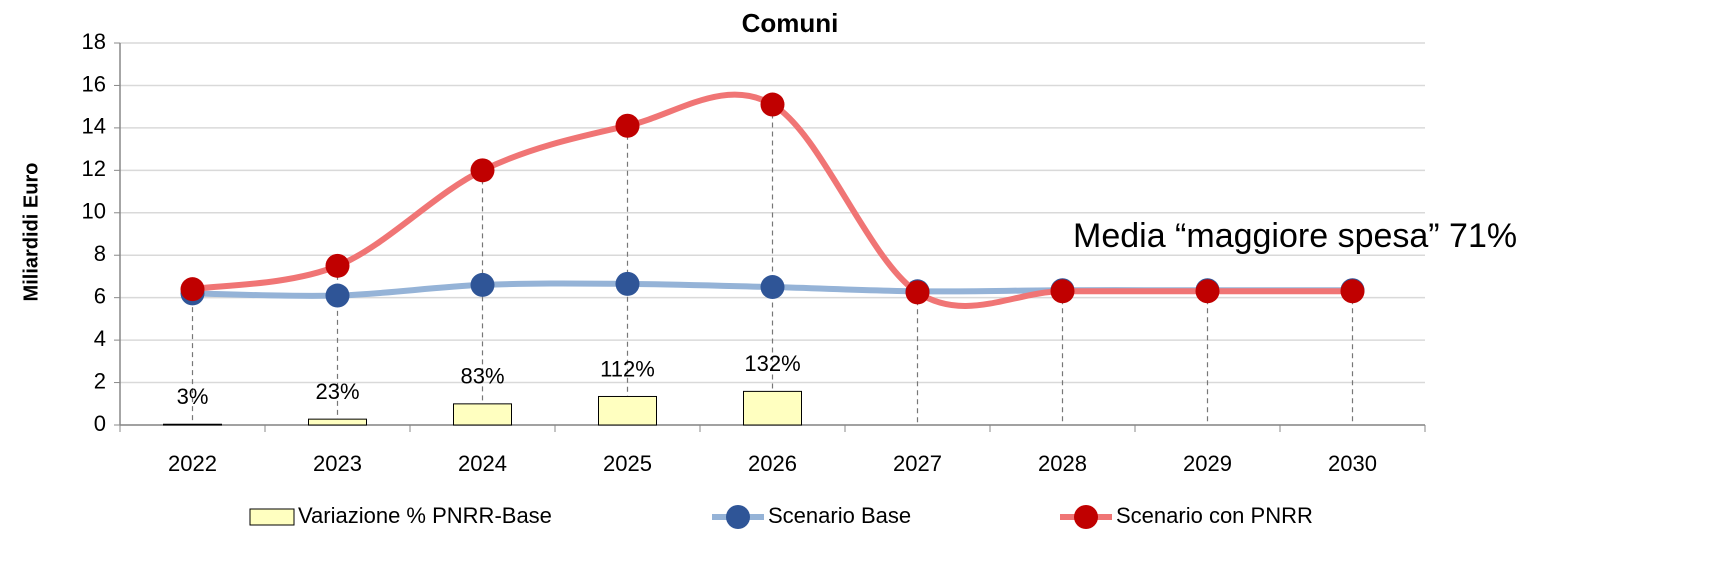 The image size is (1715, 577). I want to click on y-tick-label: 10, so click(94, 211).